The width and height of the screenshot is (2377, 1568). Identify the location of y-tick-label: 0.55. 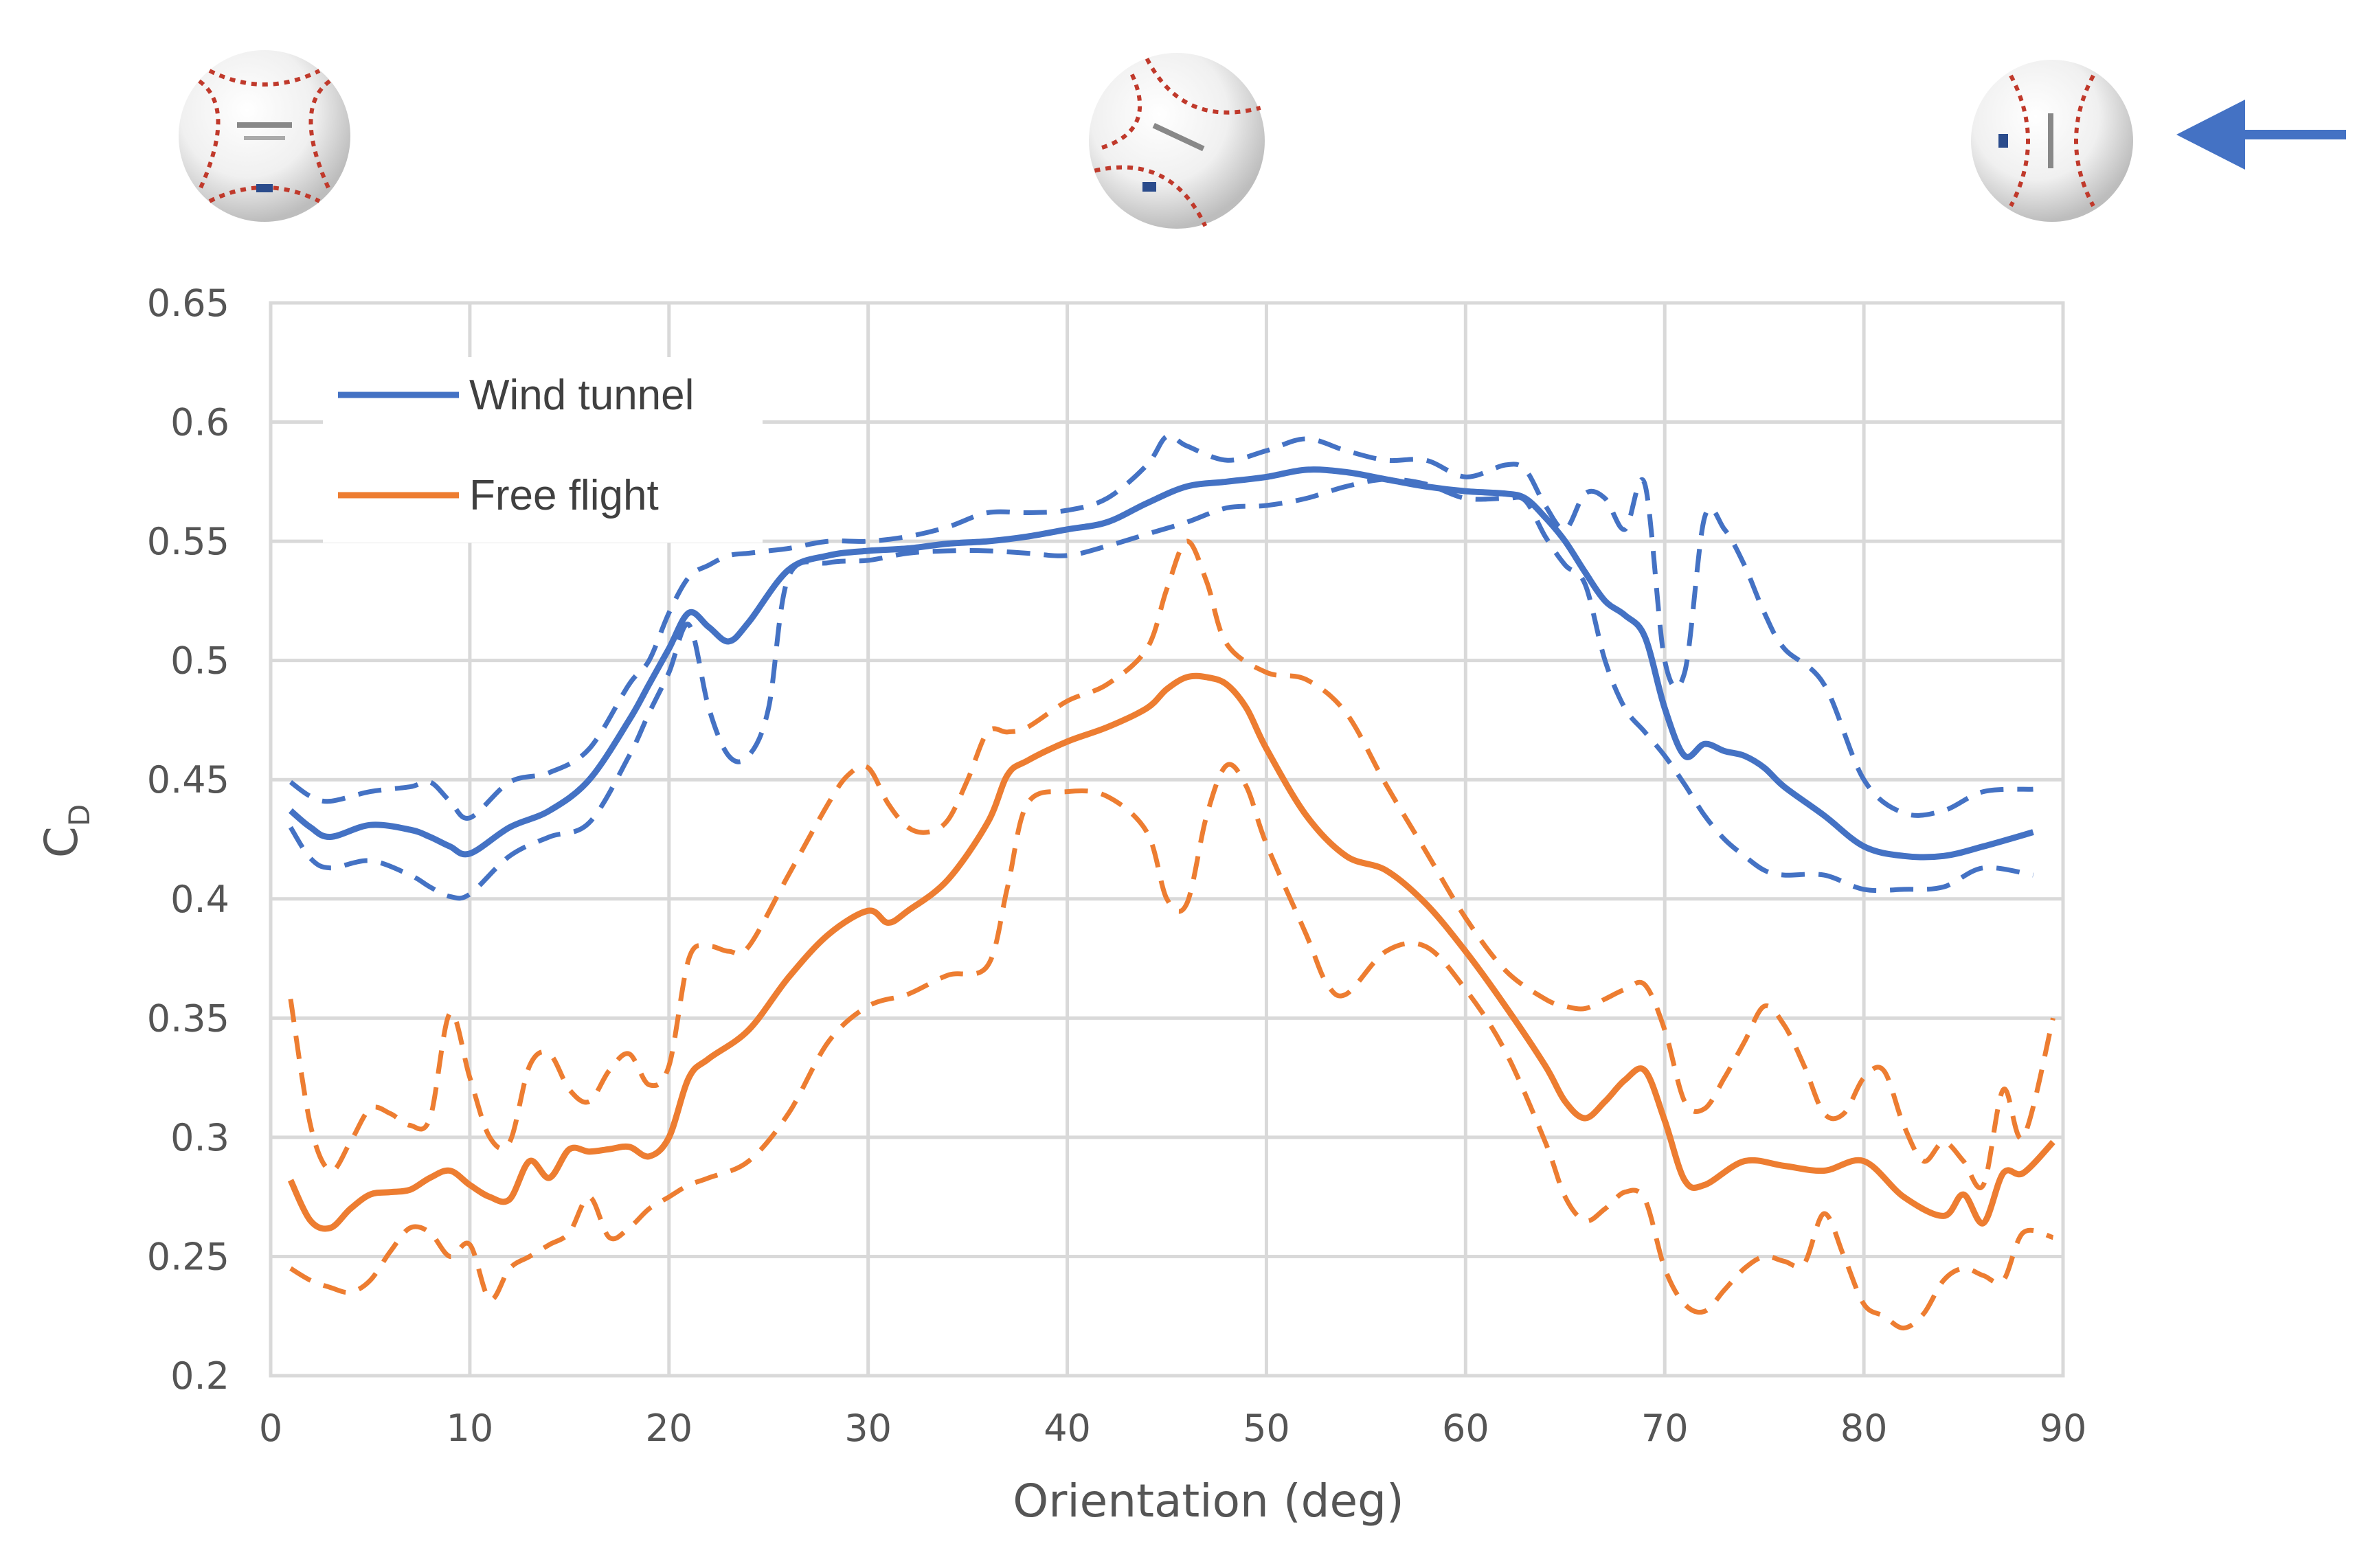
(188, 541).